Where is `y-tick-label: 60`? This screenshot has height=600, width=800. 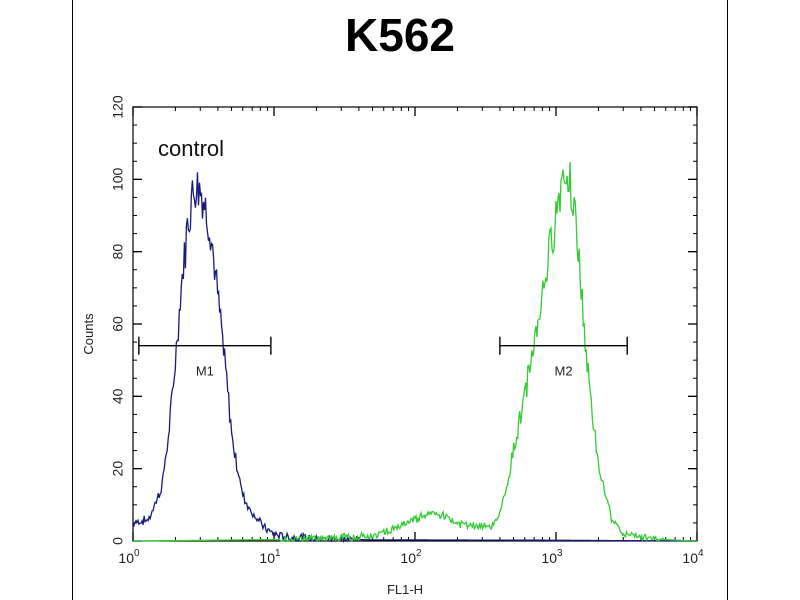 y-tick-label: 60 is located at coordinates (118, 324).